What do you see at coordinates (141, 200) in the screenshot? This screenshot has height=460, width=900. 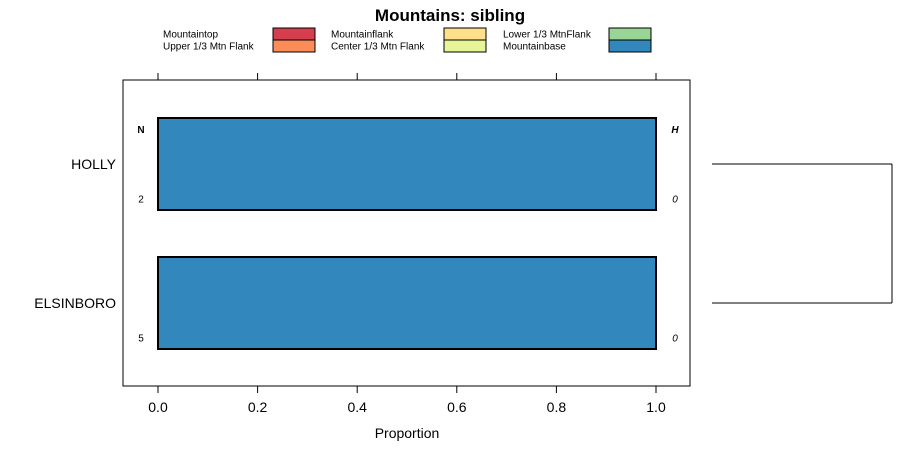 I see `n-value: 2` at bounding box center [141, 200].